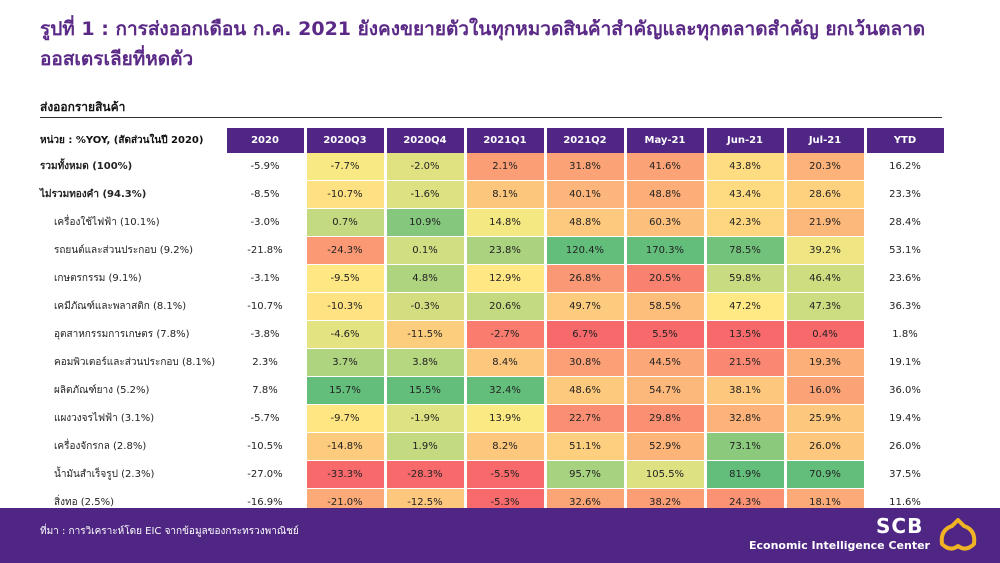 The width and height of the screenshot is (1000, 563). Describe the element at coordinates (346, 418) in the screenshot. I see `data-cell: -9.7%` at that location.